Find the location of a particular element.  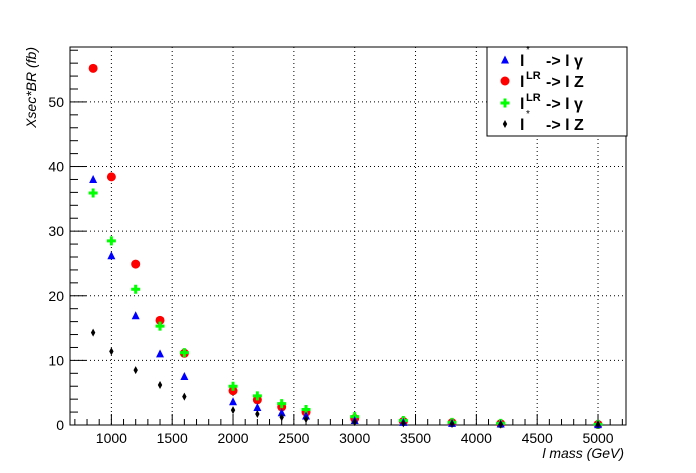

legend-entry: l LR -> l γ is located at coordinates (541, 102).